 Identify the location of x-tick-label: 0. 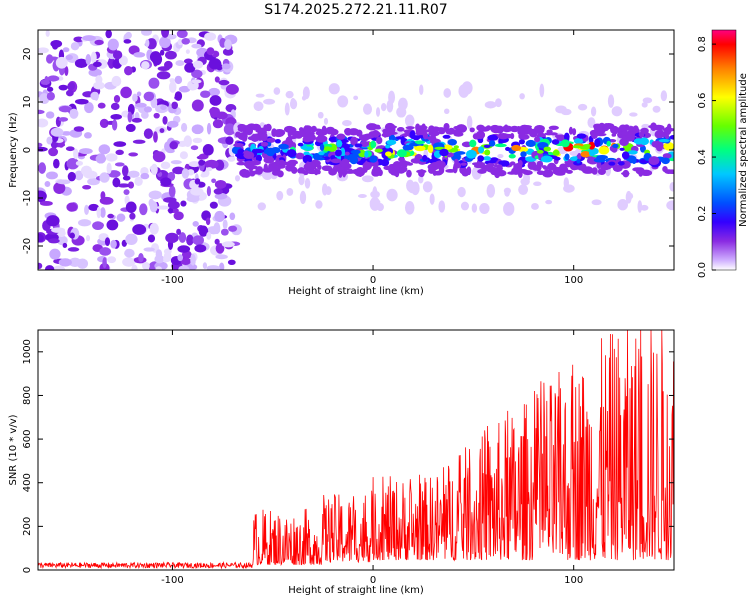
(373, 580).